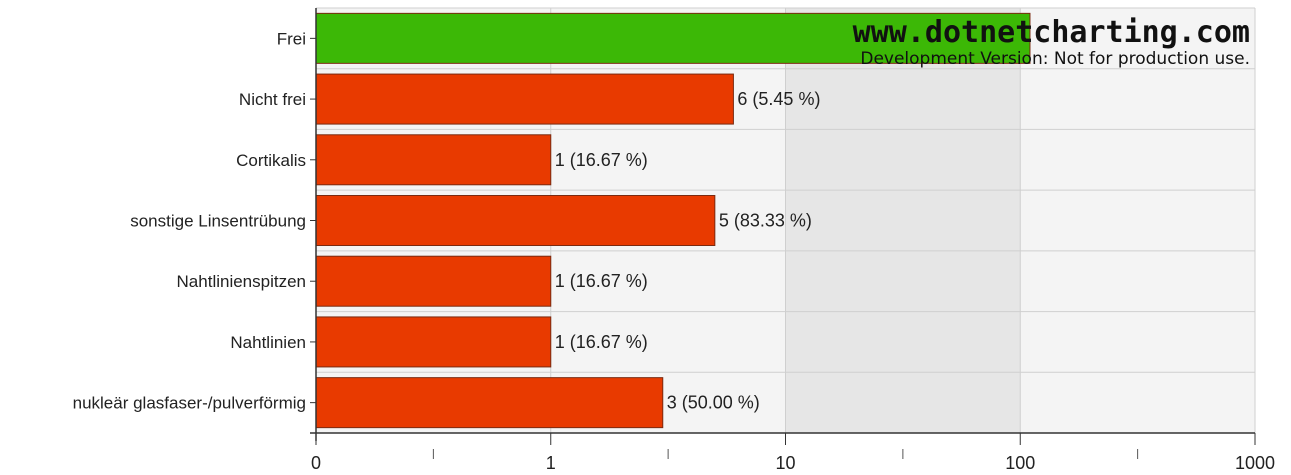 The width and height of the screenshot is (1291, 475). What do you see at coordinates (778, 99) in the screenshot?
I see `data-label: 6 (5.45 %)` at bounding box center [778, 99].